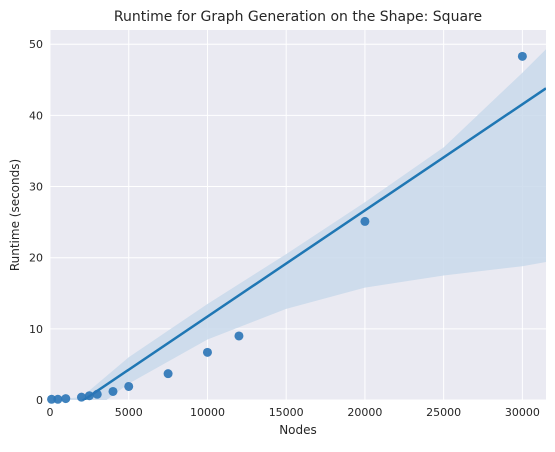  Describe the element at coordinates (36, 329) in the screenshot. I see `y-tick-label: 10` at that location.